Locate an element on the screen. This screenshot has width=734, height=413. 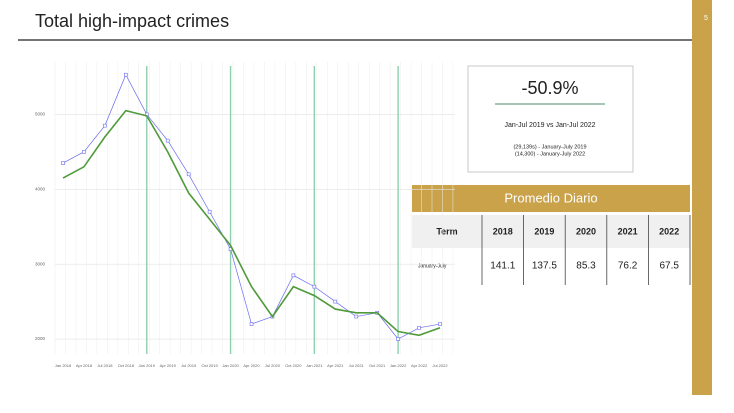
x-tick-label: Jul 2020 is located at coordinates (273, 365).